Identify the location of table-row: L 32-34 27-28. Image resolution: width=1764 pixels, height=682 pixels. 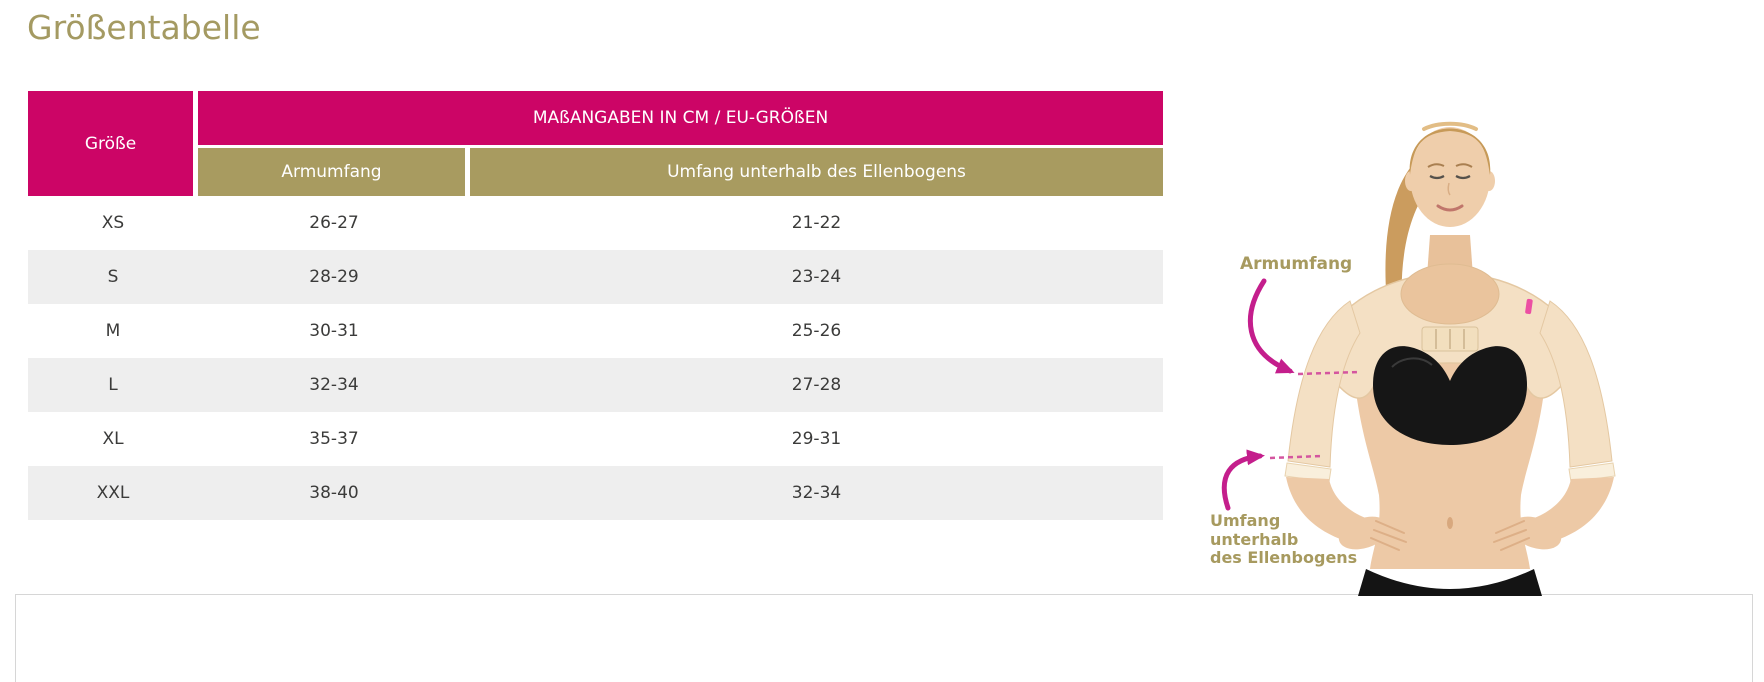
(595, 385).